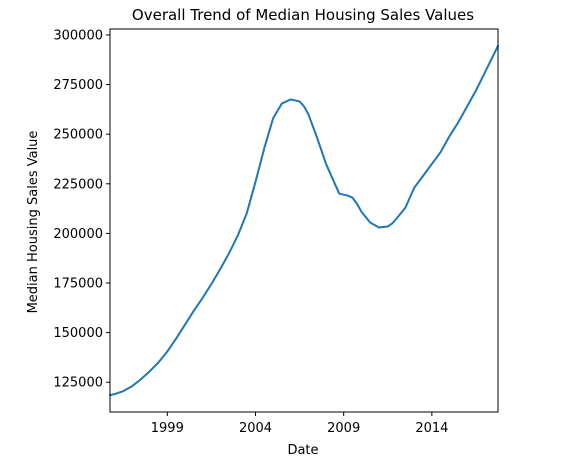 This screenshot has width=588, height=461. What do you see at coordinates (78, 333) in the screenshot?
I see `y-tick-label: 150000` at bounding box center [78, 333].